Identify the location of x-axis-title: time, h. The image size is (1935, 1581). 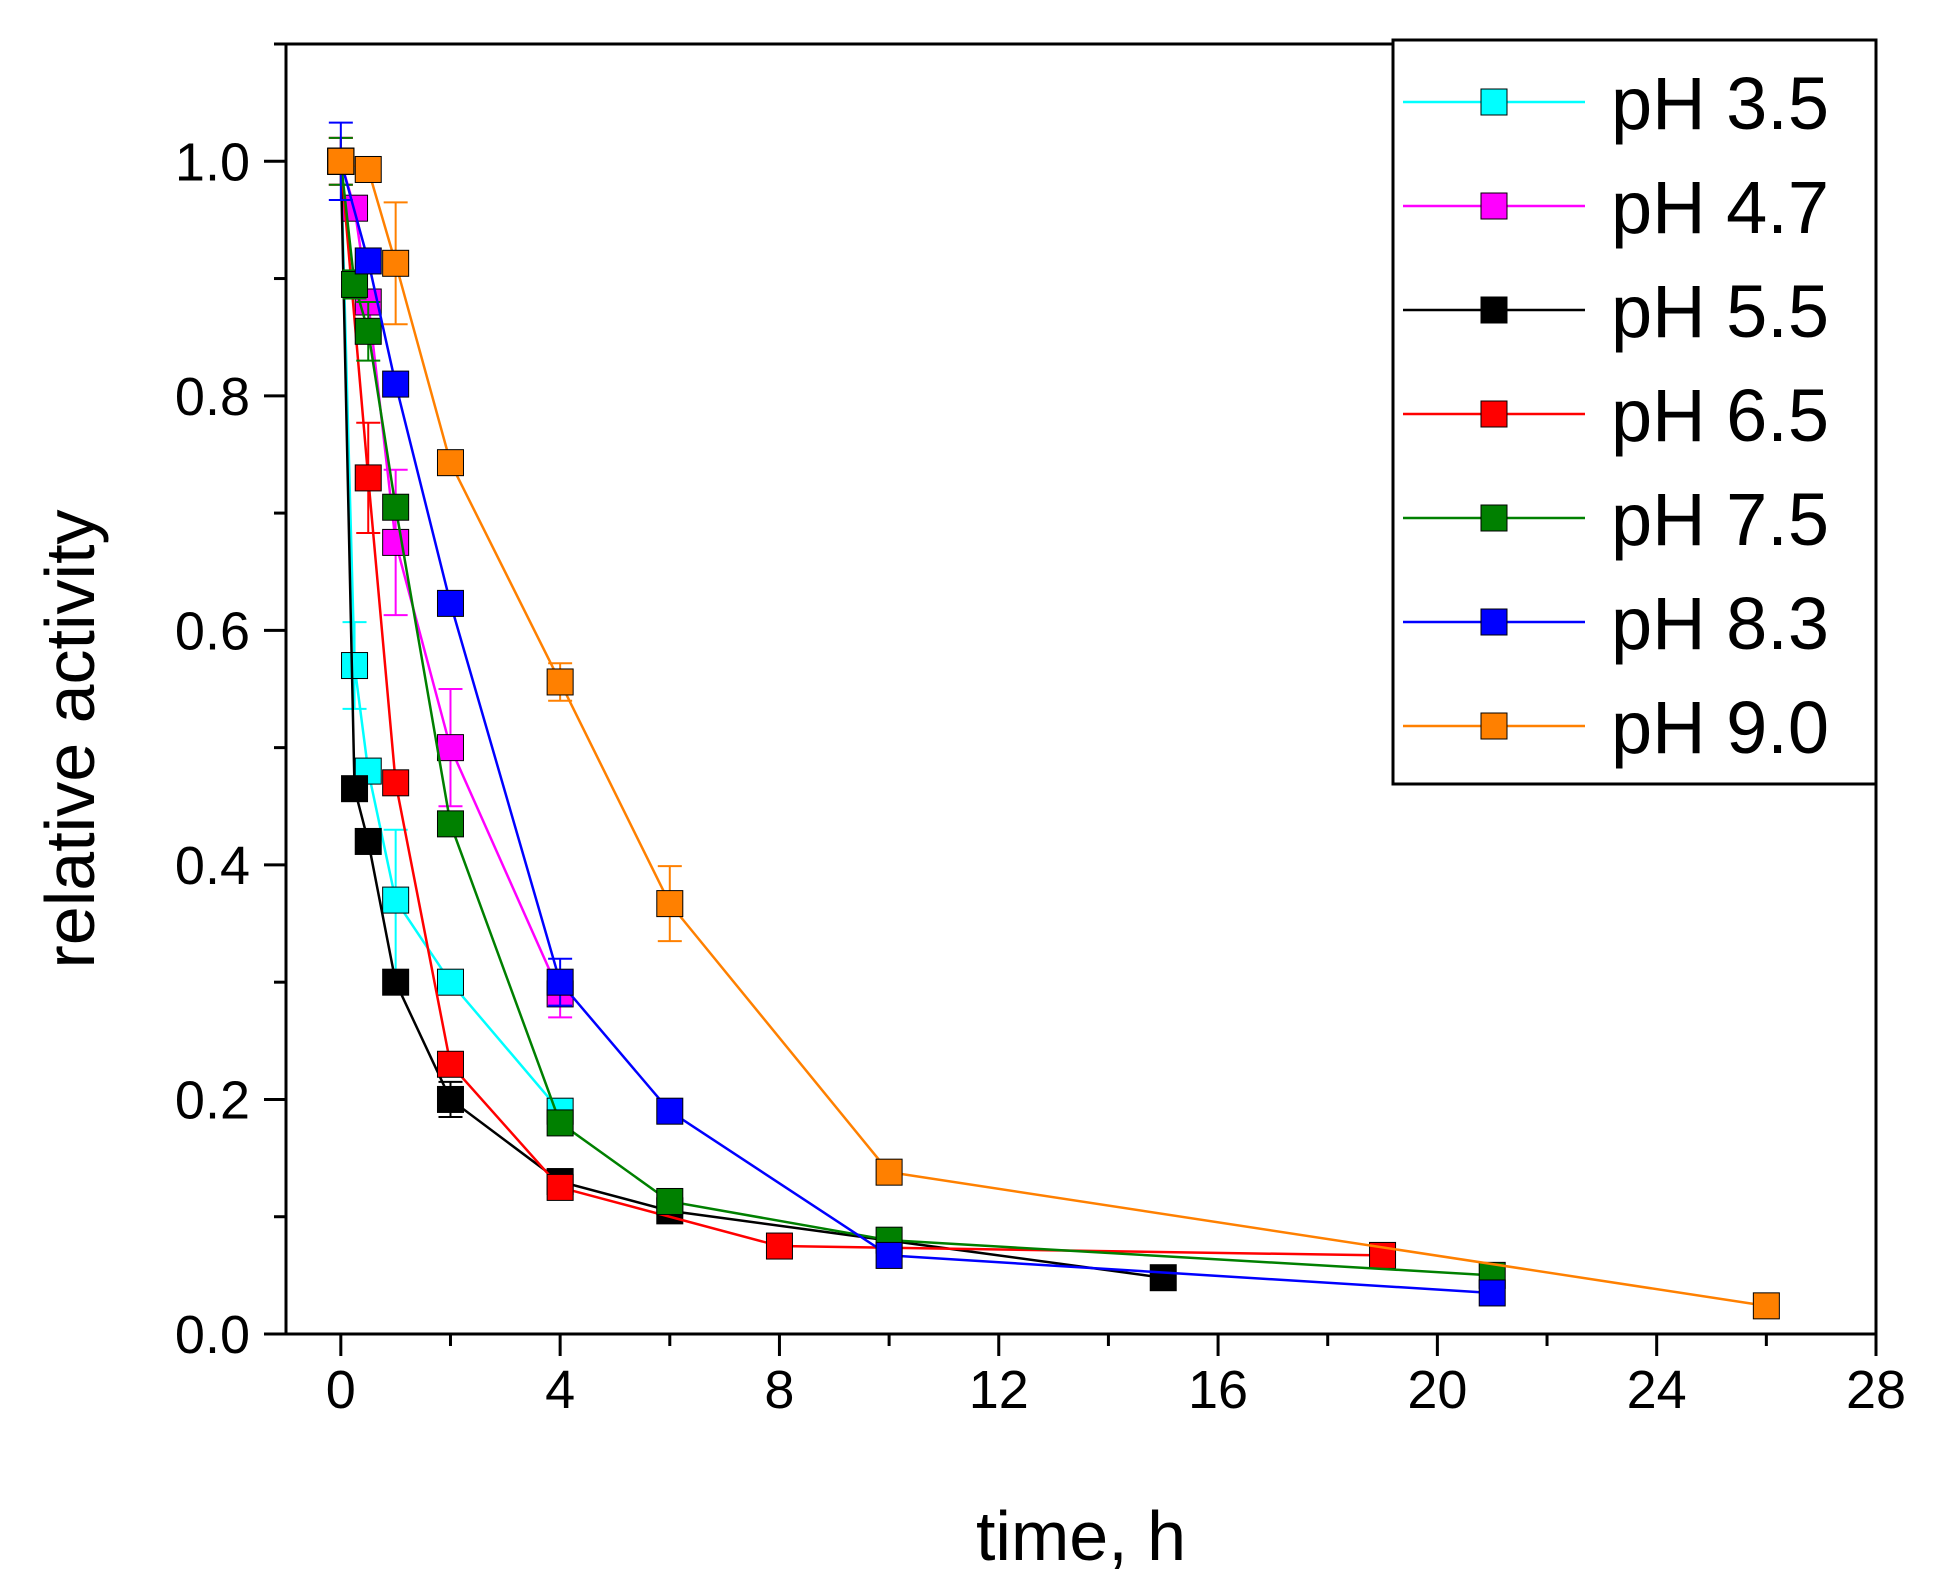
(1081, 1536).